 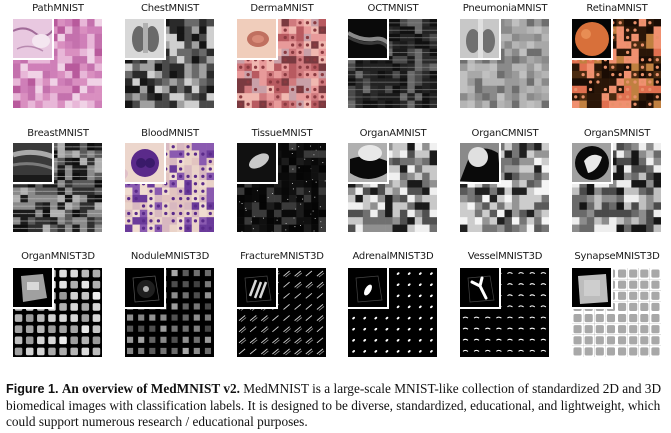 I want to click on panel-label: ChestMNIST, so click(x=170, y=8).